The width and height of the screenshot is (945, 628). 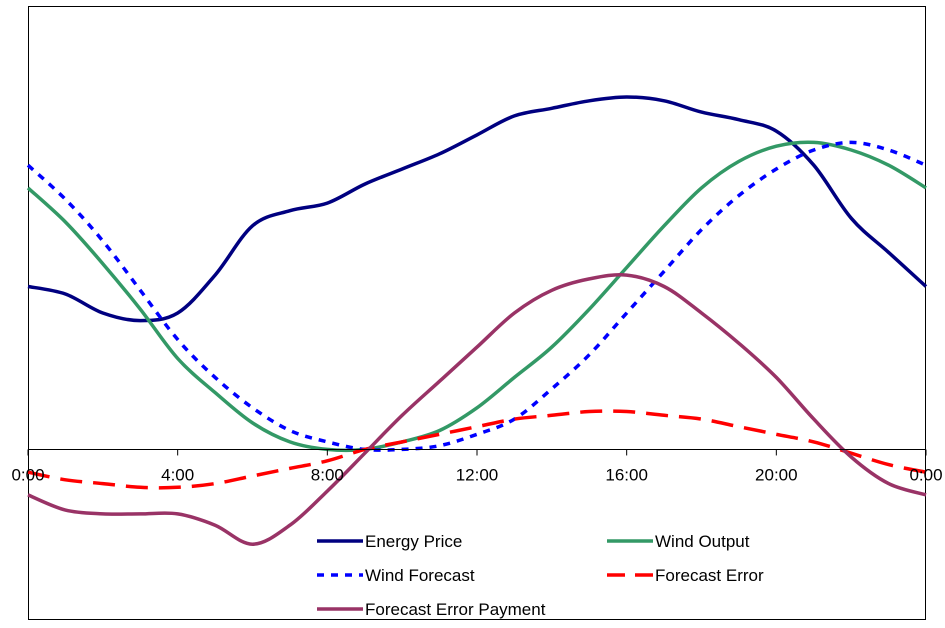 What do you see at coordinates (413, 541) in the screenshot?
I see `legend-label-energy-price: Energy Price` at bounding box center [413, 541].